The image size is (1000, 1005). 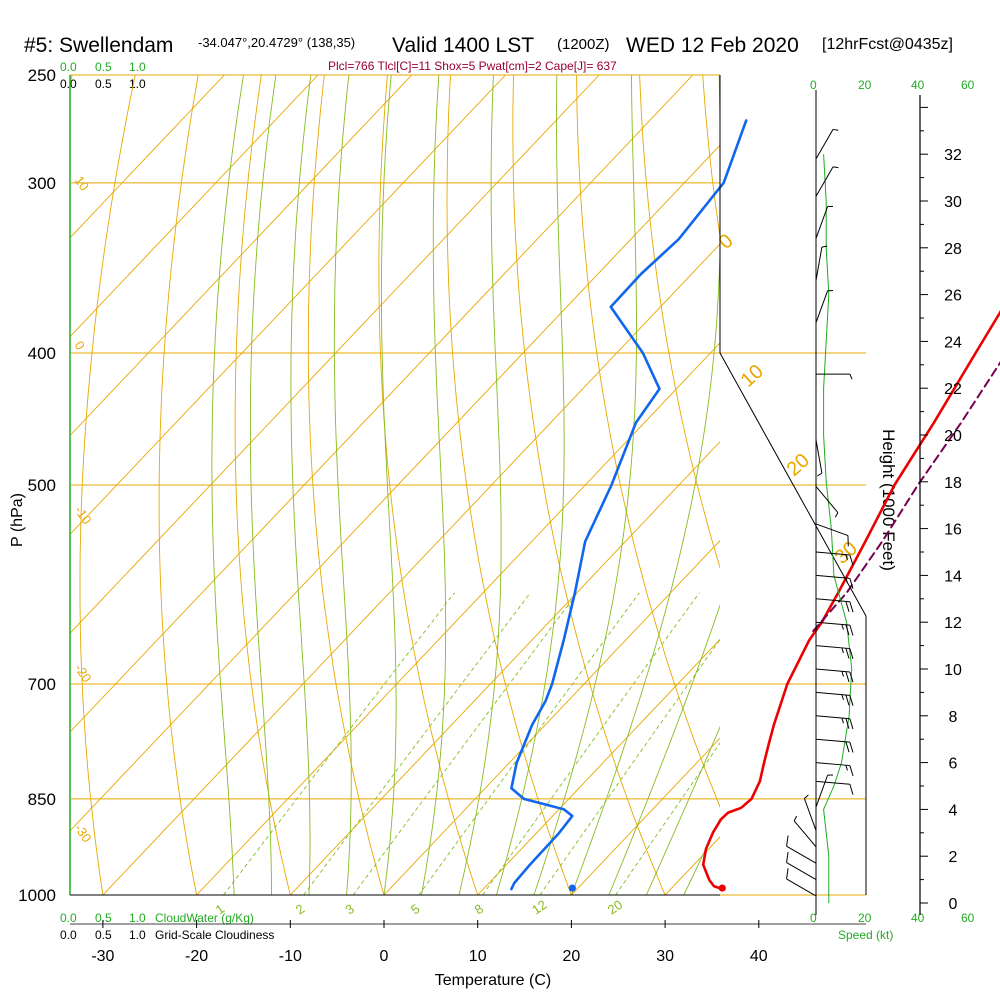 I want to click on mixing-ratio-label: 12, so click(x=539, y=907).